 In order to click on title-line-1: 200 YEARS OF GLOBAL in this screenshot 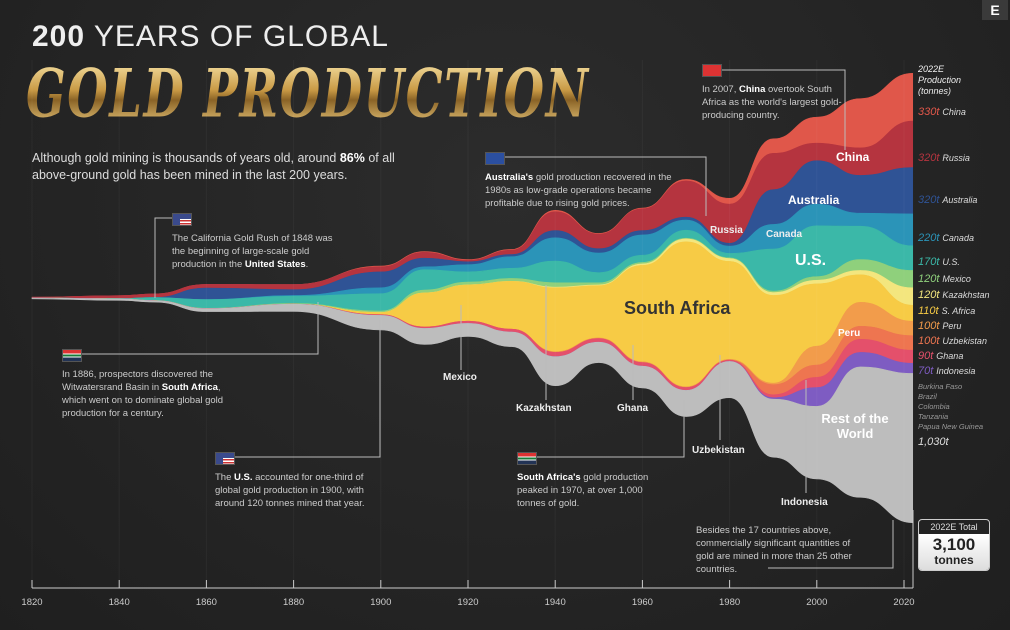, I will do `click(210, 37)`.